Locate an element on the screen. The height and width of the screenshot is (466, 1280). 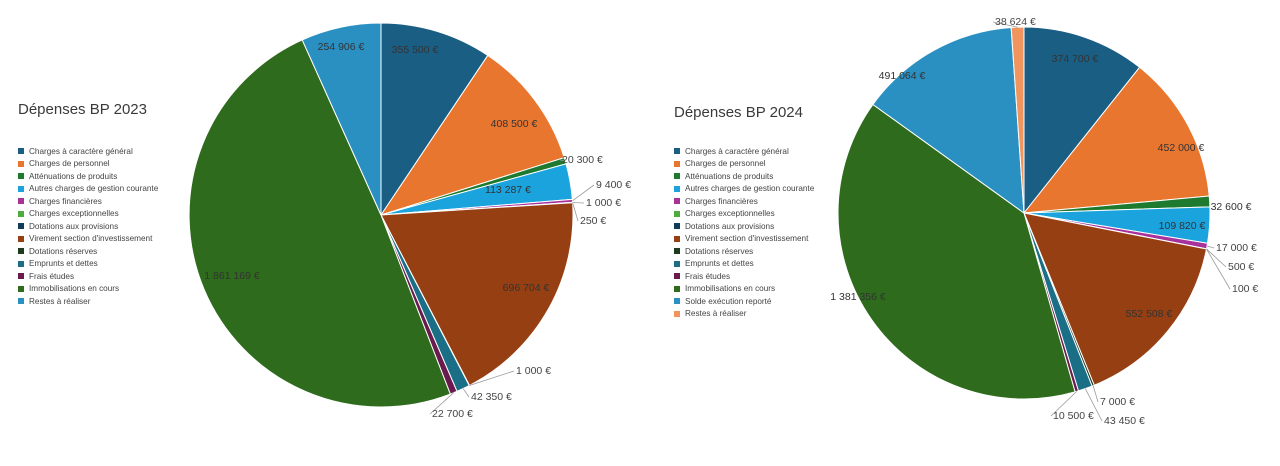
legend-item: Atténuations de produits is located at coordinates (88, 176).